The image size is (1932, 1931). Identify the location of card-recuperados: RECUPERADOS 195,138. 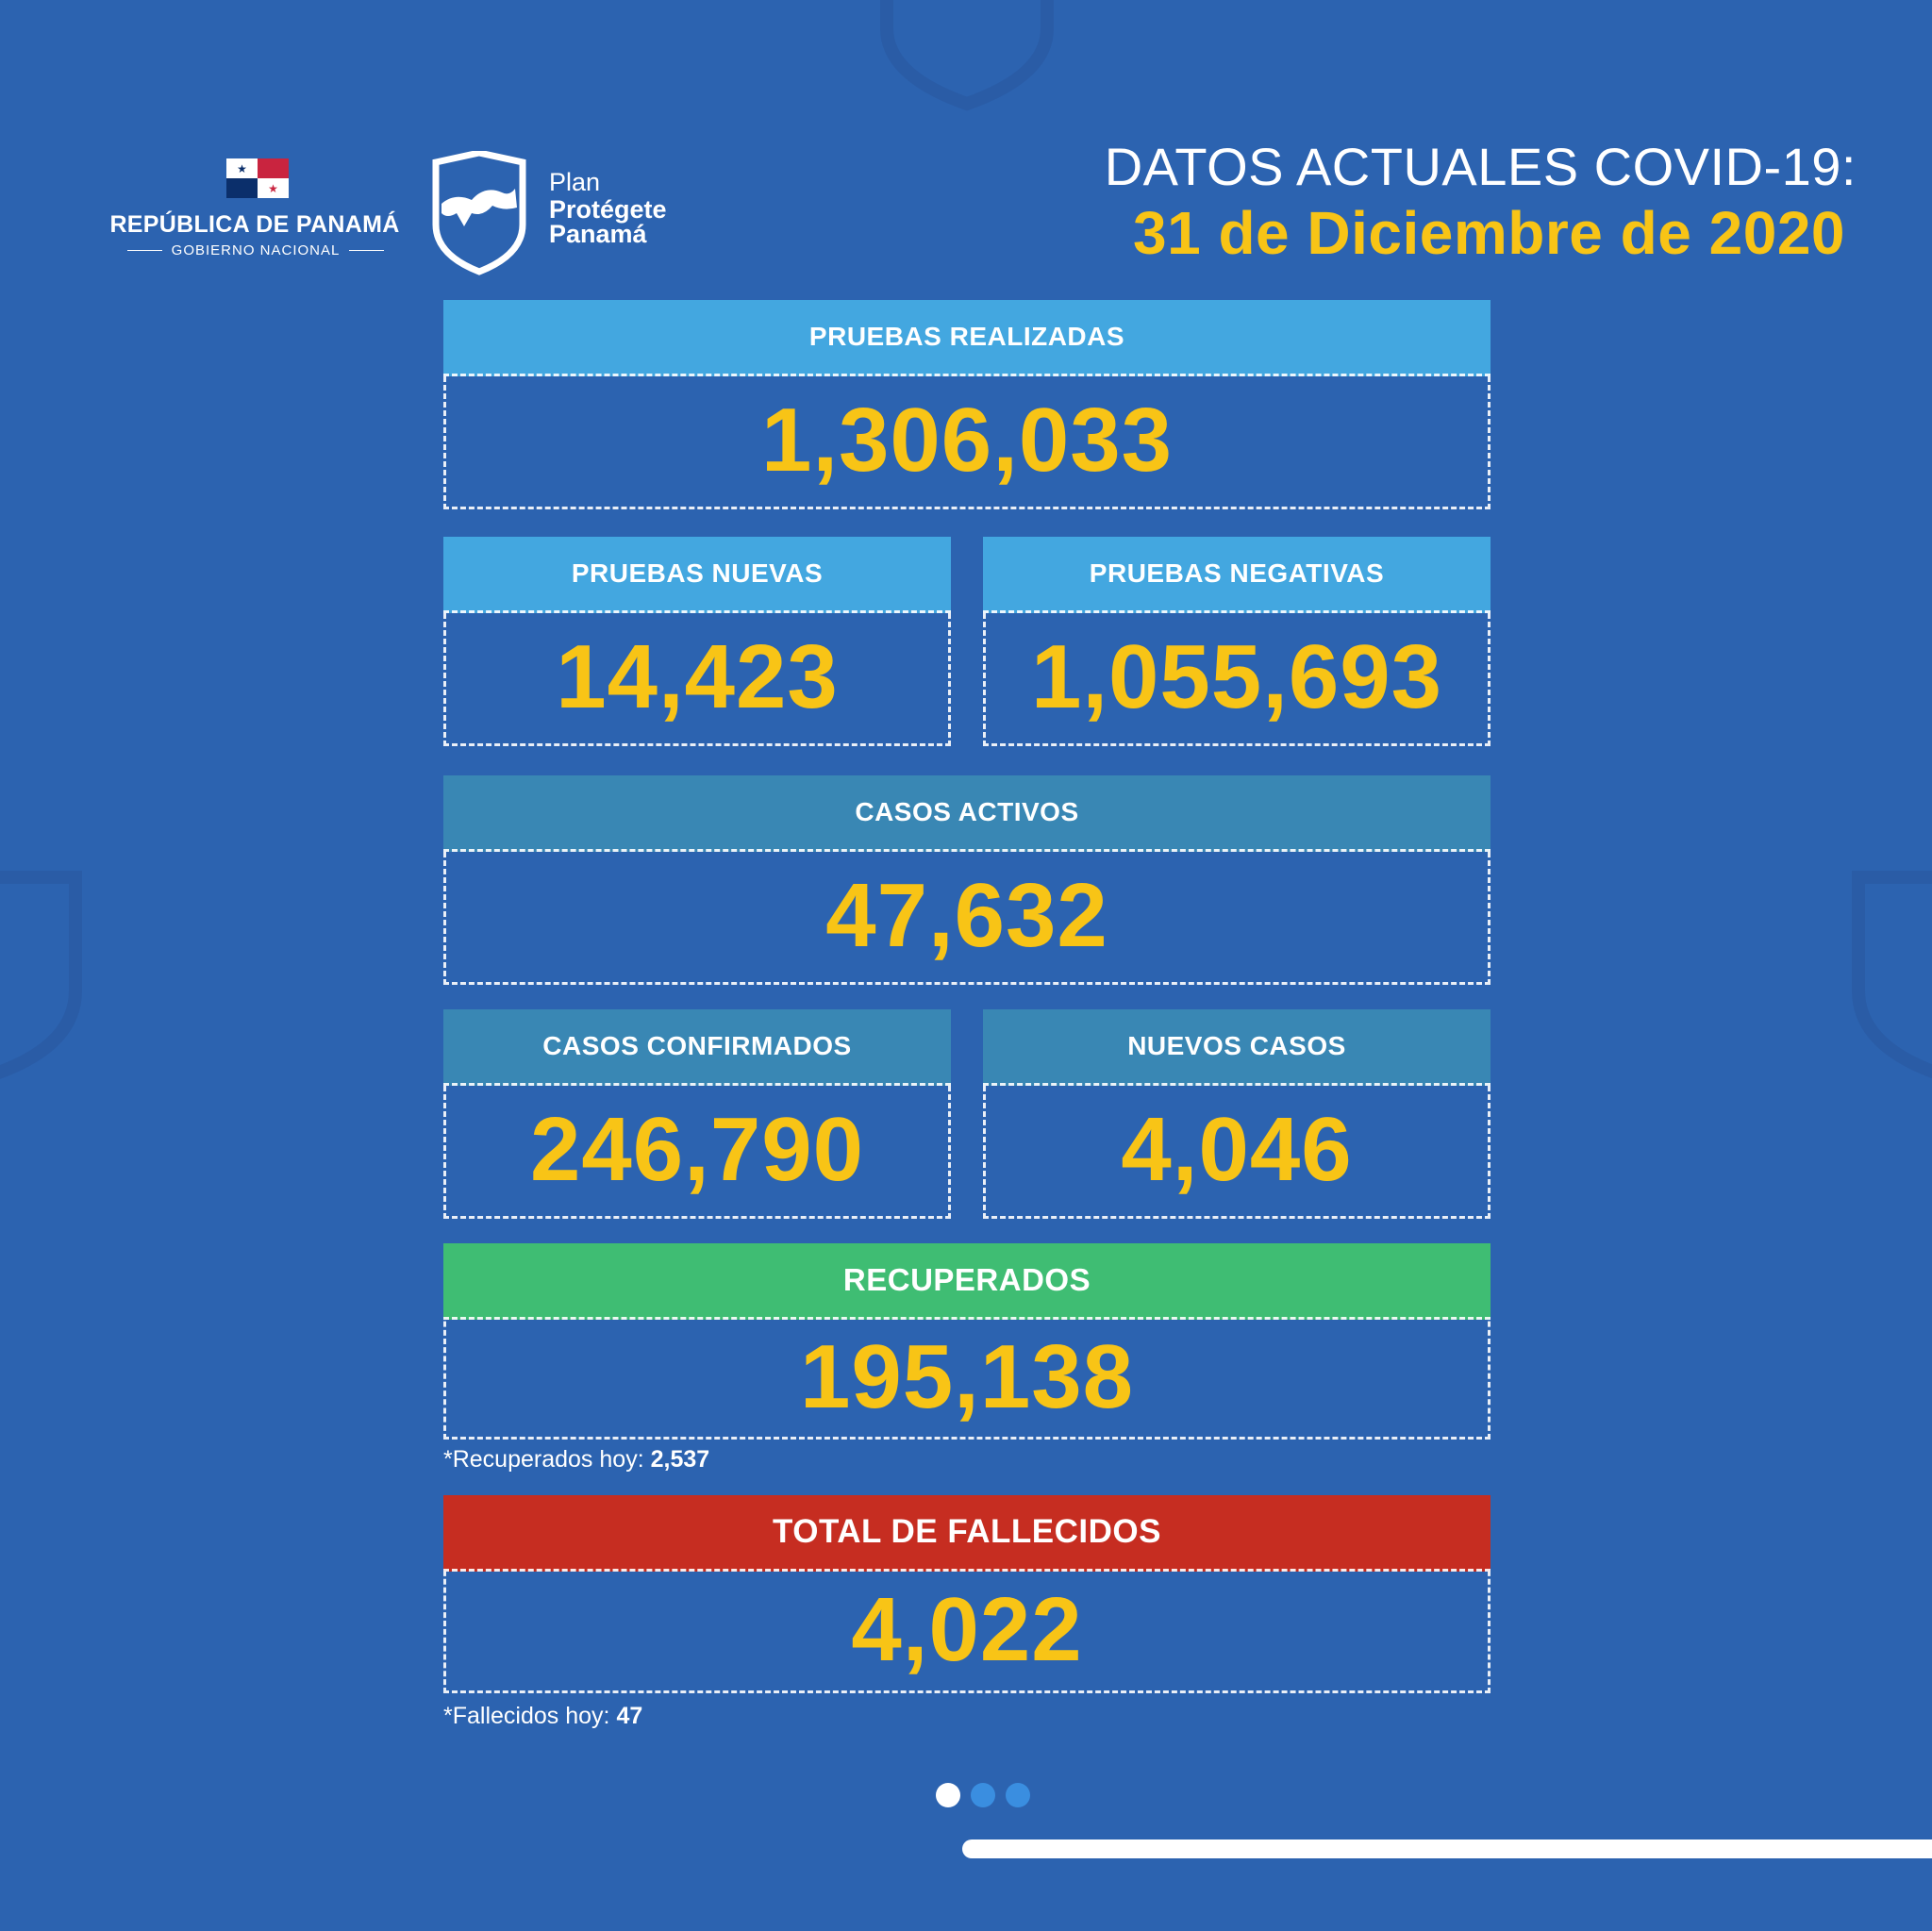
(967, 1341).